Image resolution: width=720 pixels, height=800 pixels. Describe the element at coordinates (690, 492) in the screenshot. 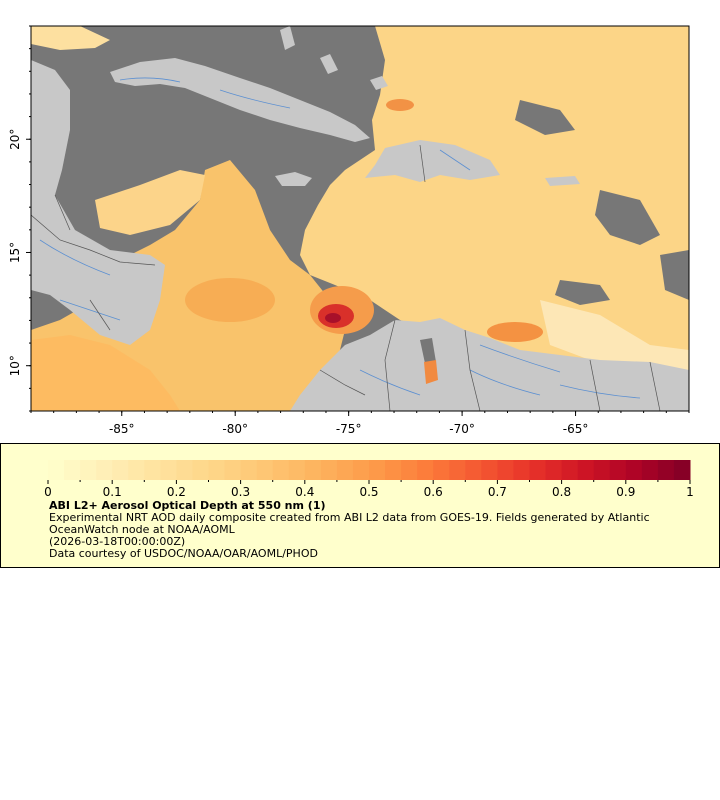

I see `colorbar-tick-label: 1` at that location.